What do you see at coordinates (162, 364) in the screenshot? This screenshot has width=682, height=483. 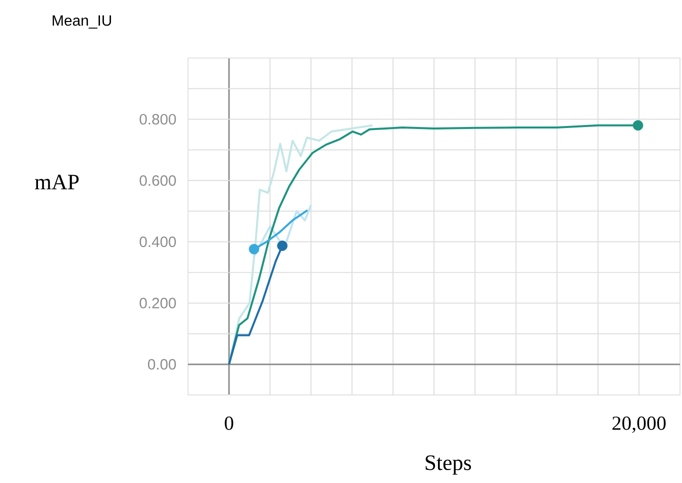 I see `y-tick-label: 0.00` at bounding box center [162, 364].